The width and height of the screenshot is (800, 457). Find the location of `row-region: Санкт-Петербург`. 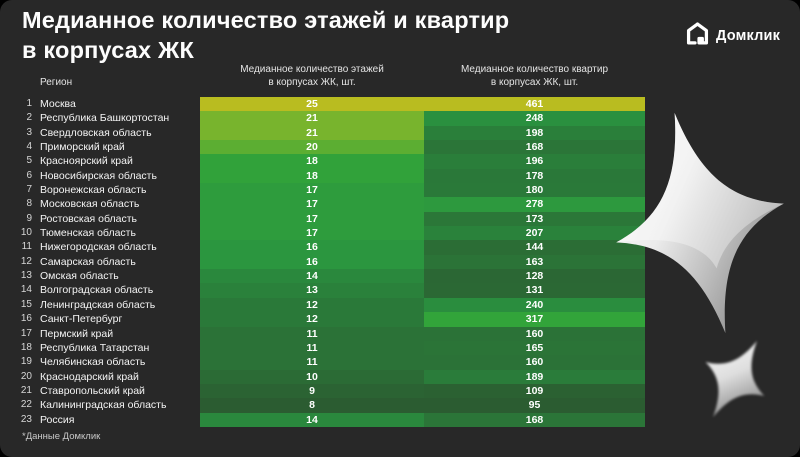

row-region: Санкт-Петербург is located at coordinates (81, 319).